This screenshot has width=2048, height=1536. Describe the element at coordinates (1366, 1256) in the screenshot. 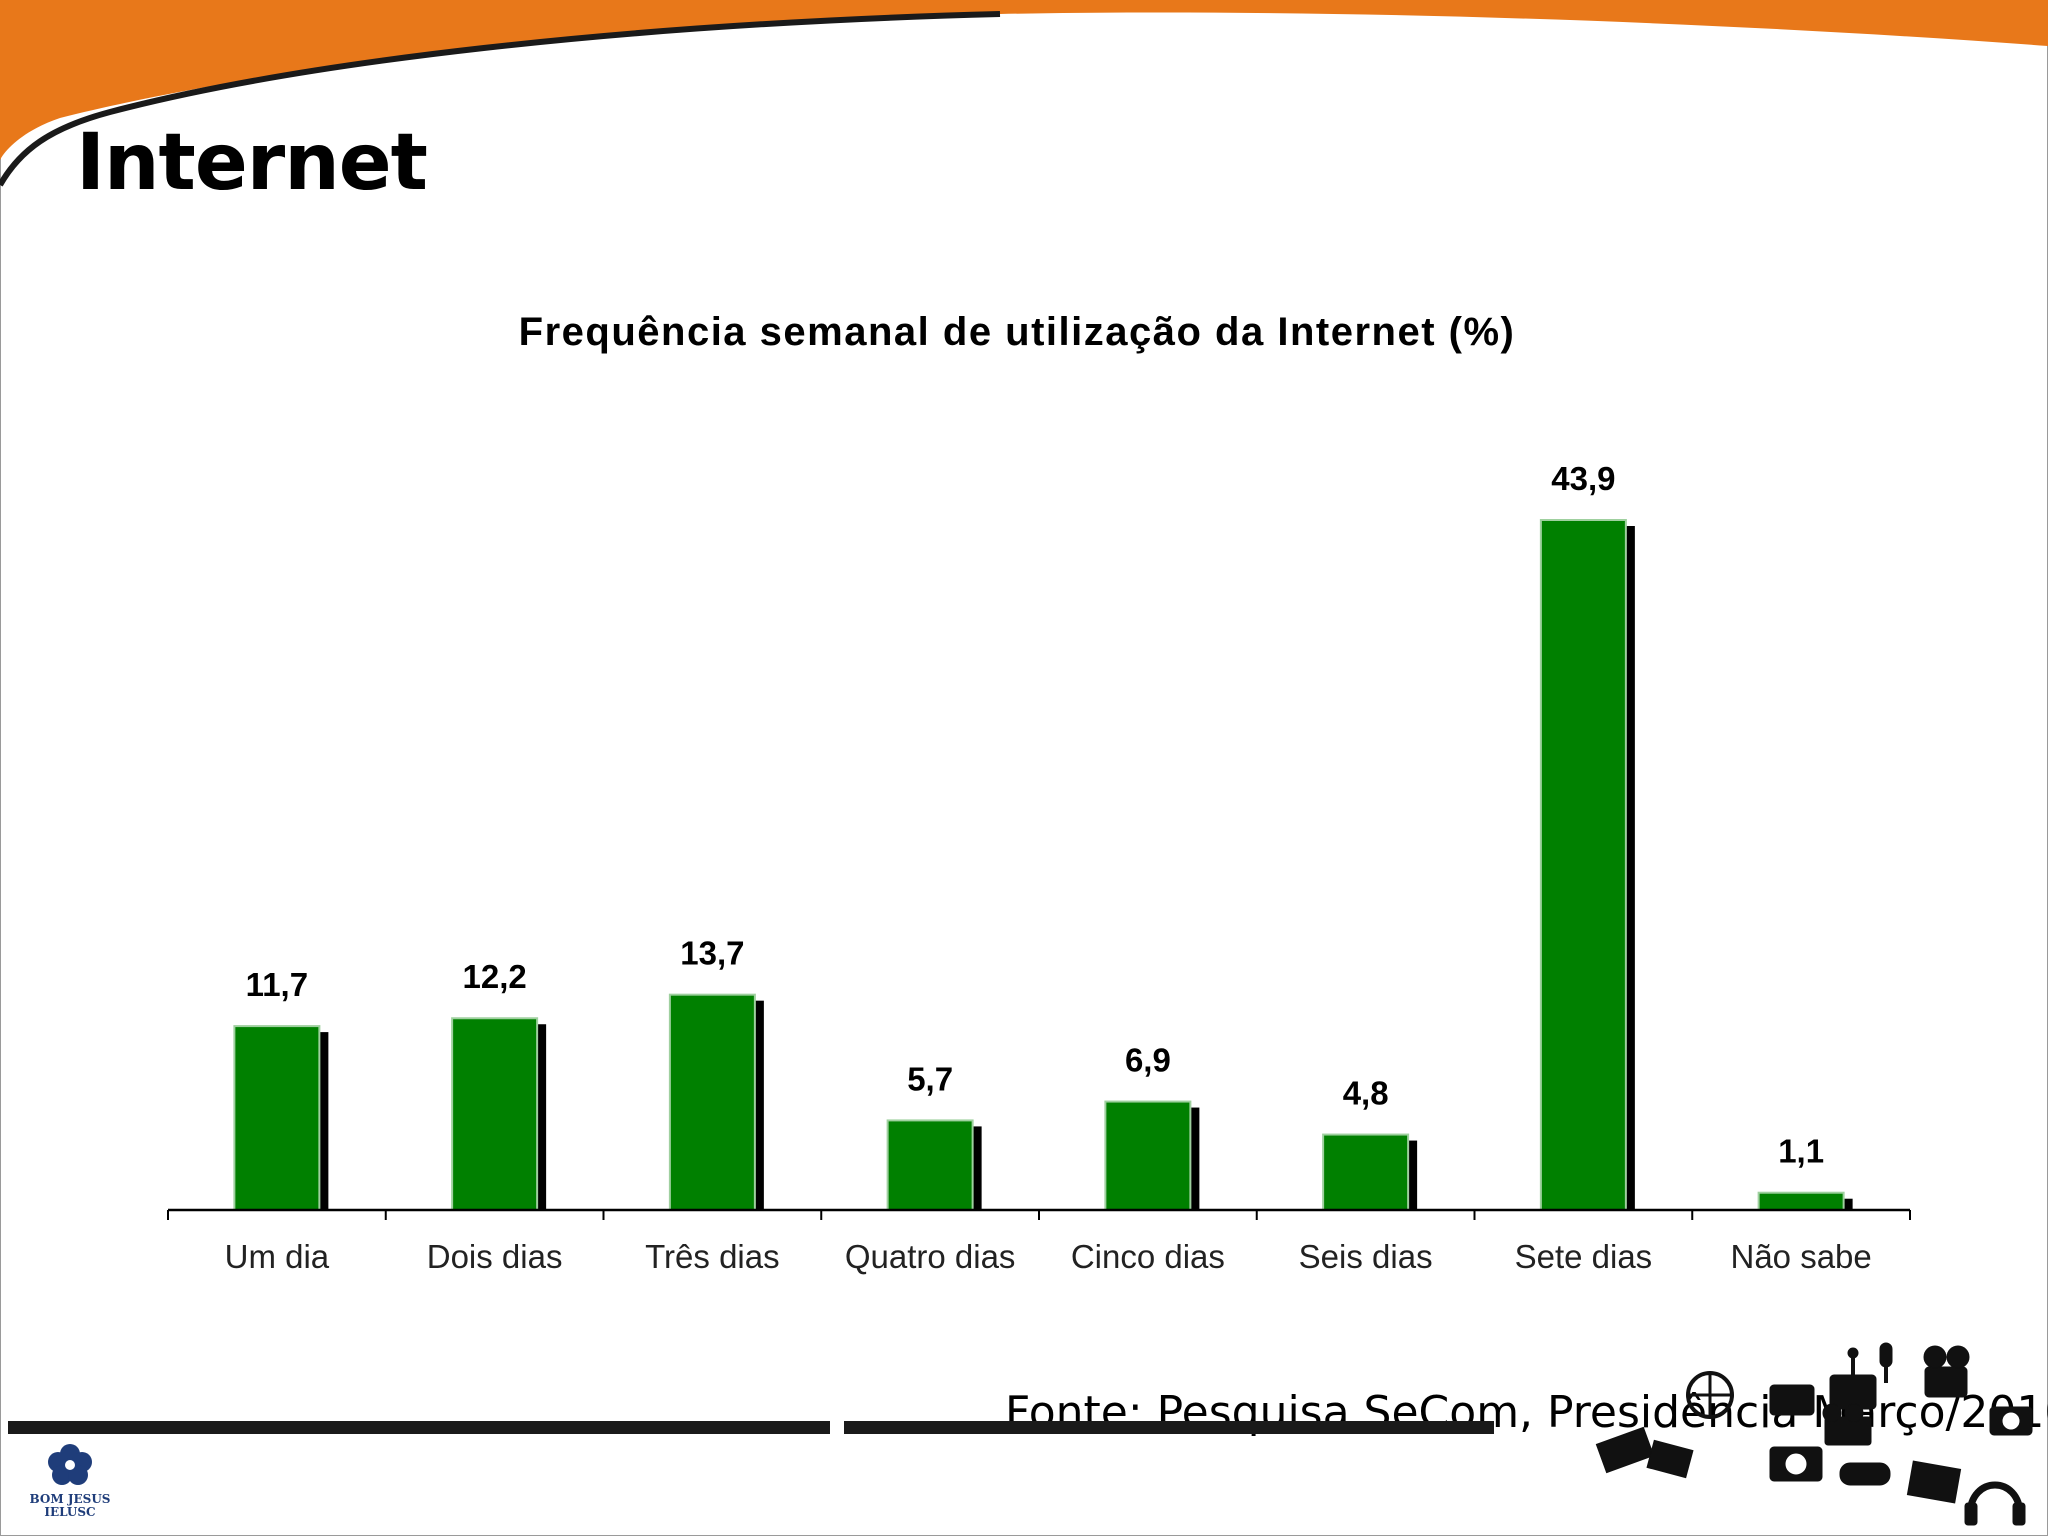

I see `x-tick-label: Seis dias` at that location.